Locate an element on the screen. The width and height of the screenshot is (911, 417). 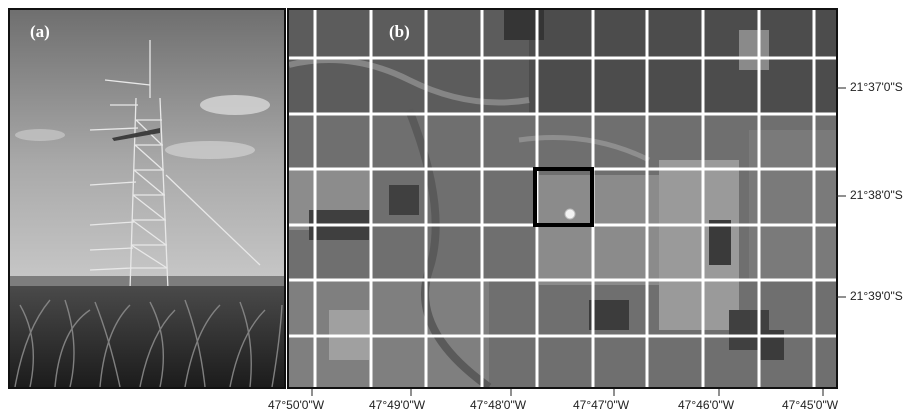
longitude-label: 47°45'0"W is located at coordinates (810, 405).